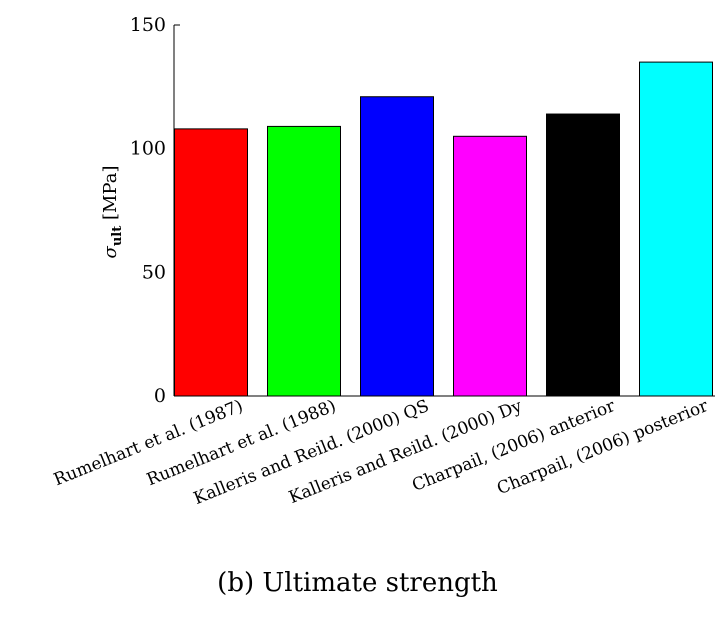 This screenshot has width=715, height=623. I want to click on y-tick-label: 0, so click(160, 396).